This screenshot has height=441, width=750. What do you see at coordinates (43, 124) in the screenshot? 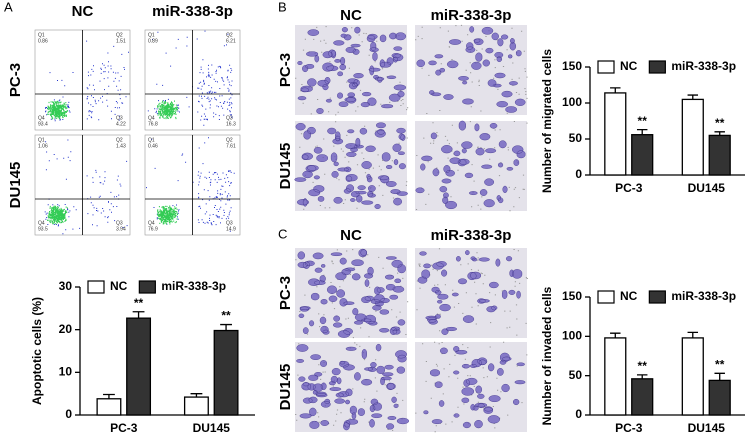
I see `quadrant-value: 93.4` at bounding box center [43, 124].